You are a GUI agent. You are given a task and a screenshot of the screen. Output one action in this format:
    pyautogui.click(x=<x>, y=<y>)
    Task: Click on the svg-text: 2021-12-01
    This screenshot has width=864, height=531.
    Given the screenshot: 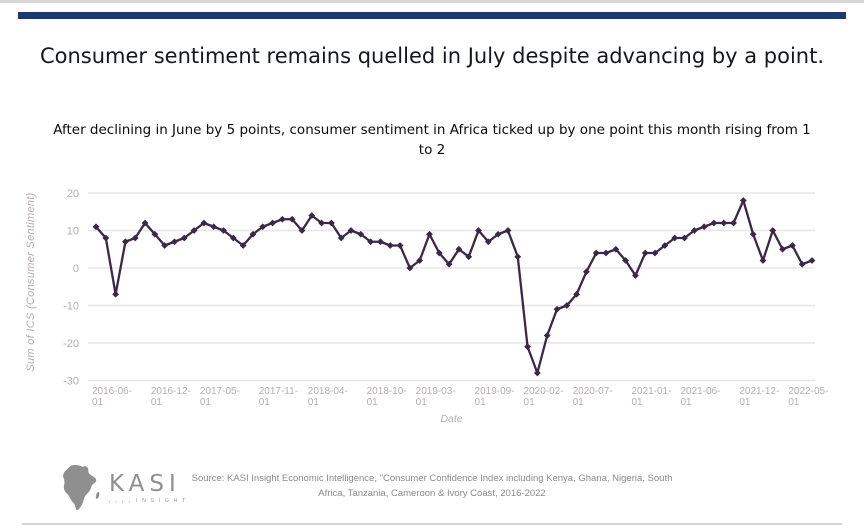 What is the action you would take?
    pyautogui.click(x=759, y=397)
    